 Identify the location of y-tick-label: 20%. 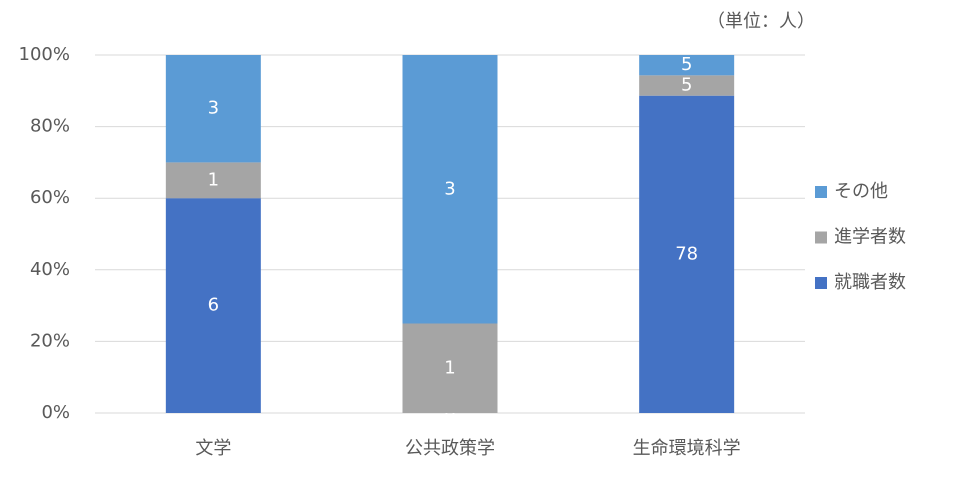
(50, 340).